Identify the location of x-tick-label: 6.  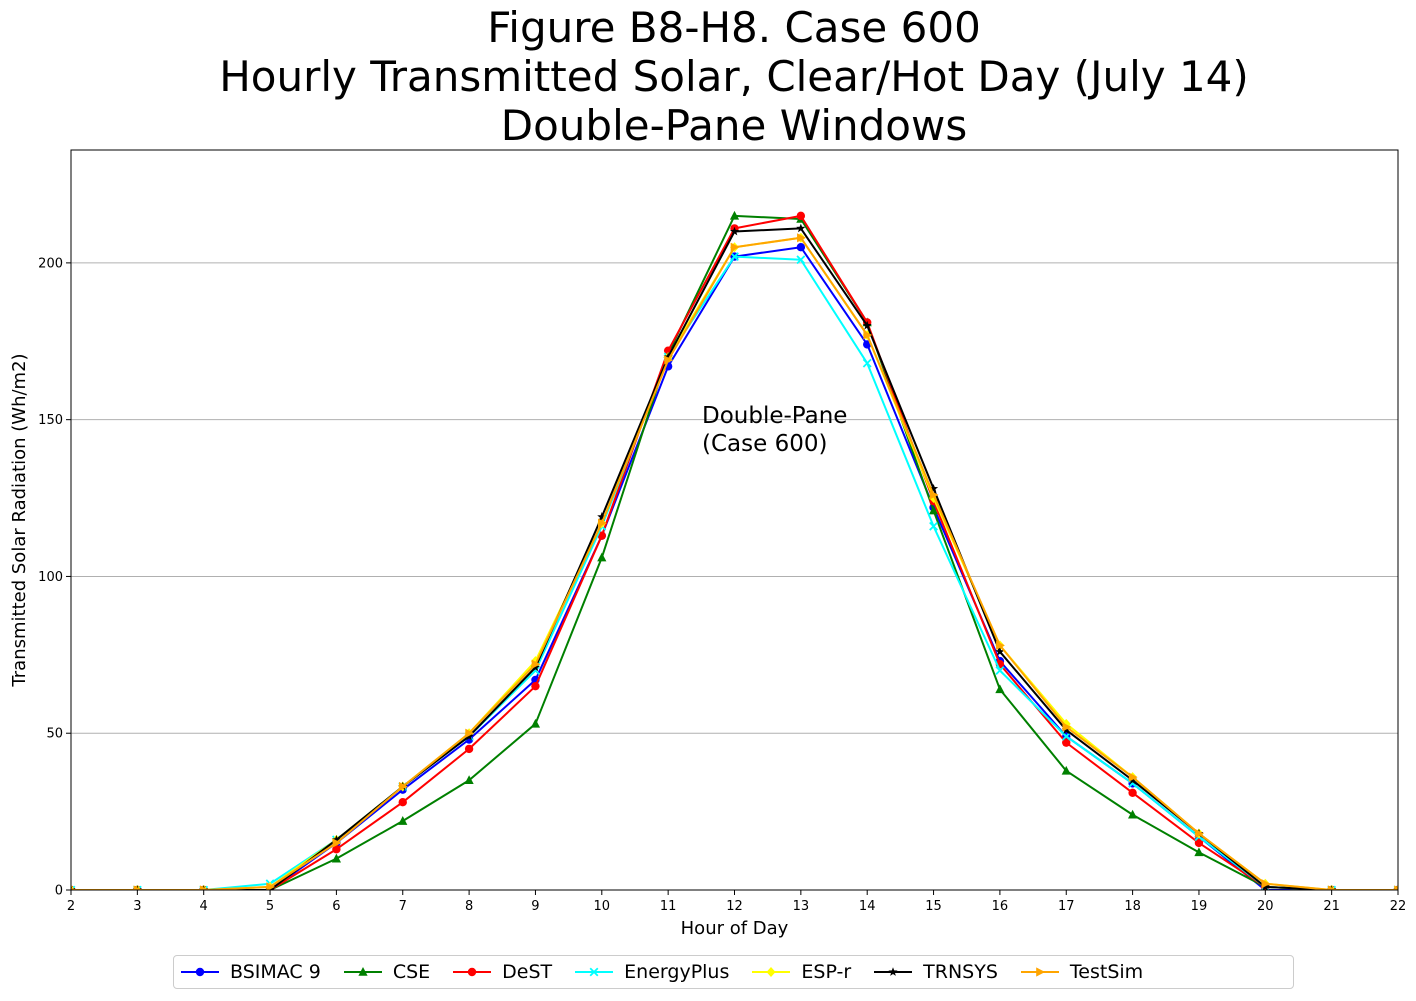
(336, 906).